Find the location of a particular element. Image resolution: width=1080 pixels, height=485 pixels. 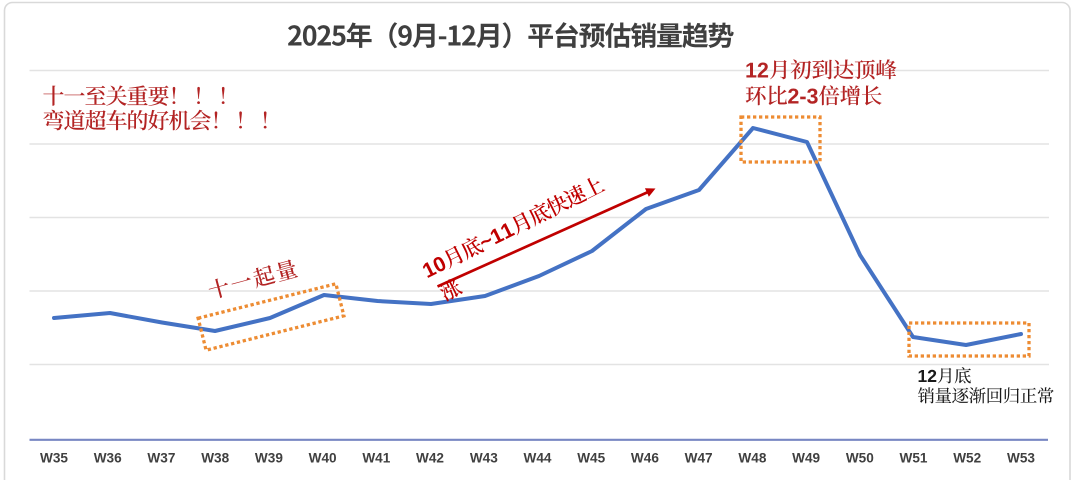

svg-text: W35 is located at coordinates (54, 458).